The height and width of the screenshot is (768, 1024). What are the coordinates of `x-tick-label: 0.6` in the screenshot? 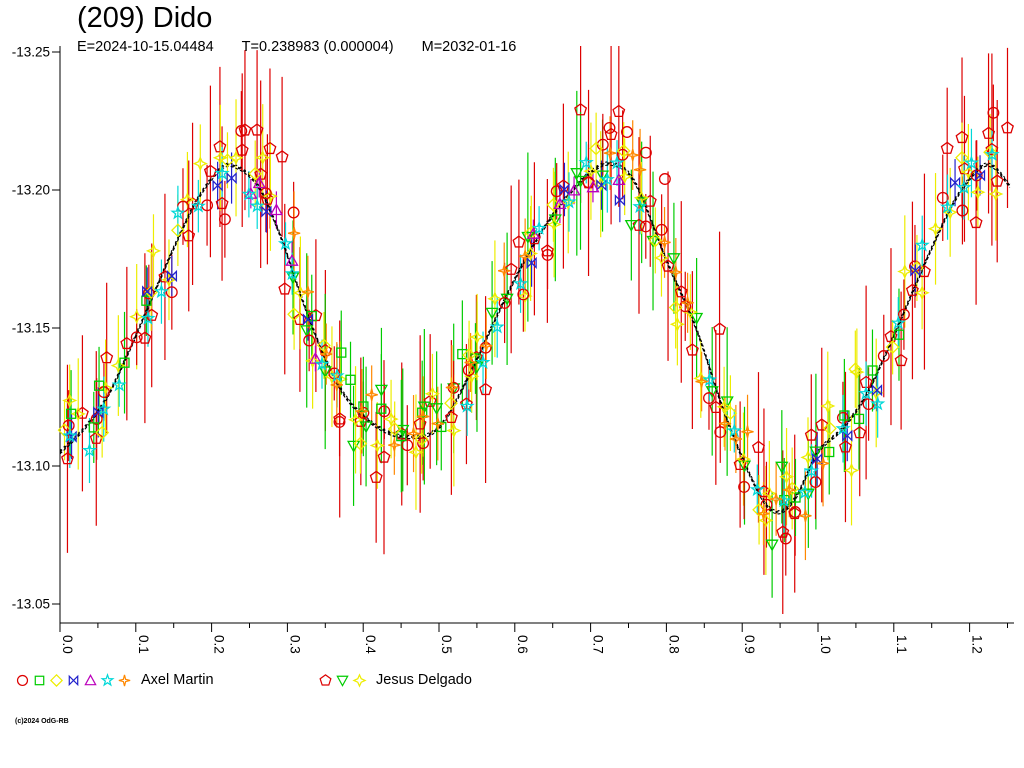 It's located at (522, 644).